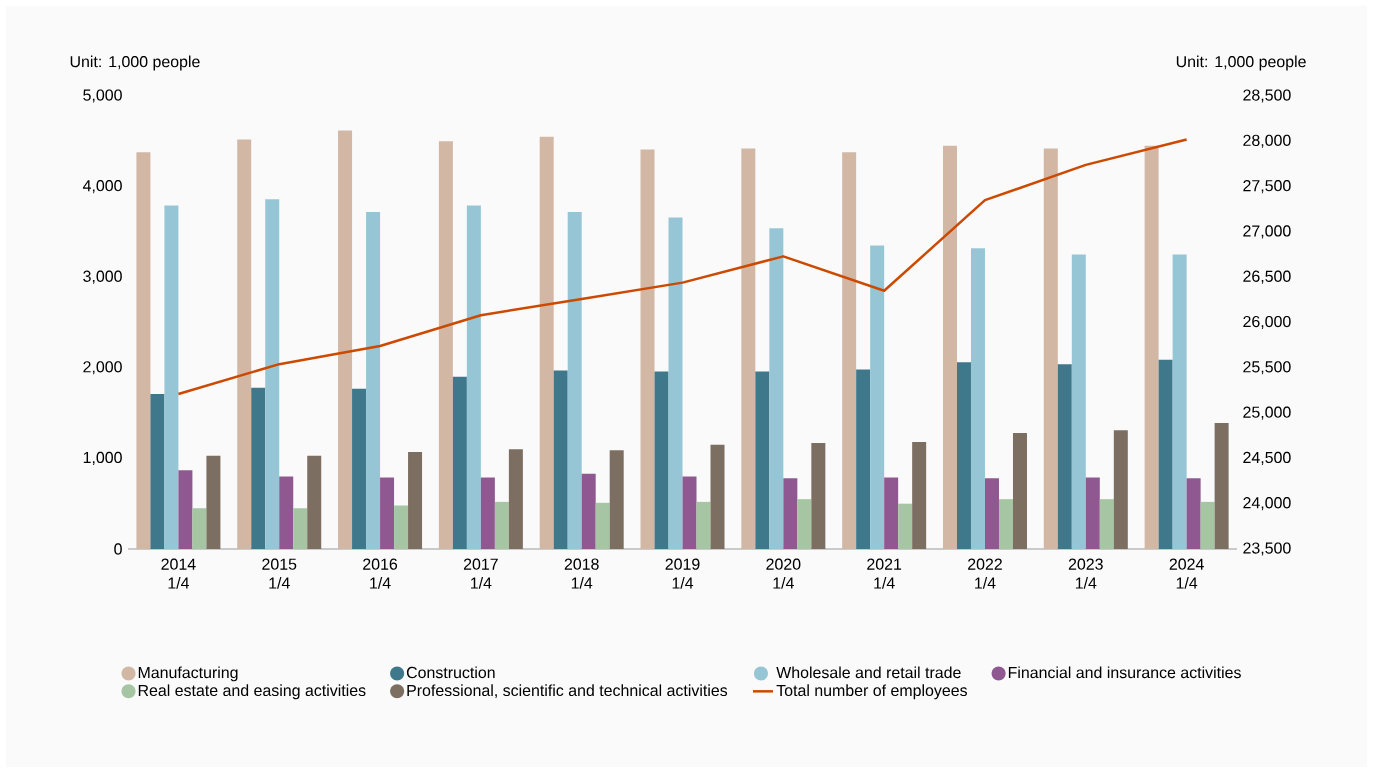 This screenshot has height=773, width=1373. Describe the element at coordinates (1267, 96) in the screenshot. I see `y2-tick-label: 28,500` at that location.